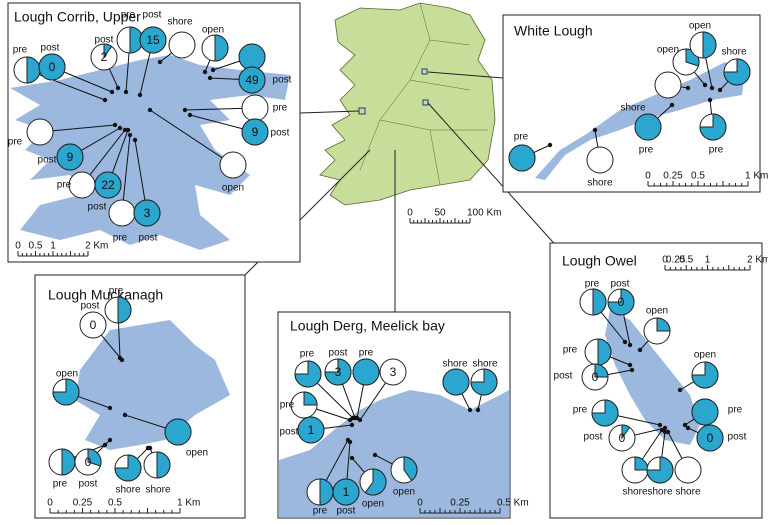  Describe the element at coordinates (77, 17) in the screenshot. I see `panel-title: Lough Corrib, Upper` at that location.